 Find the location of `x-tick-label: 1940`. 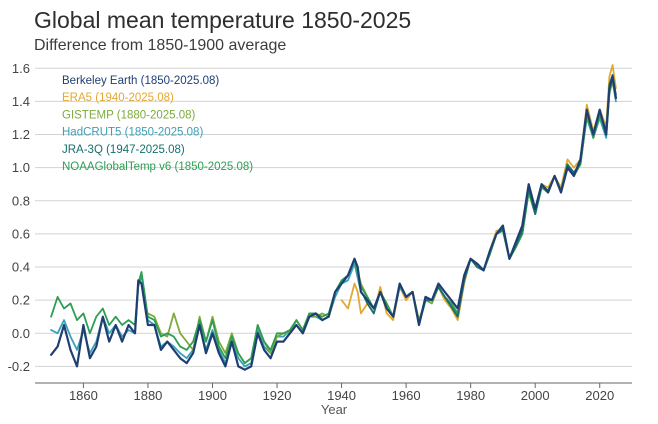

x-tick-label: 1940 is located at coordinates (341, 395).